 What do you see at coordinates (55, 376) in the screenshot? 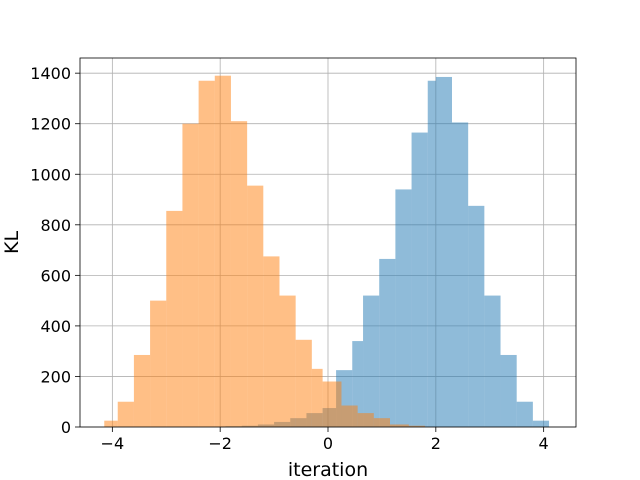
I see `y-tick-label: 200` at bounding box center [55, 376].